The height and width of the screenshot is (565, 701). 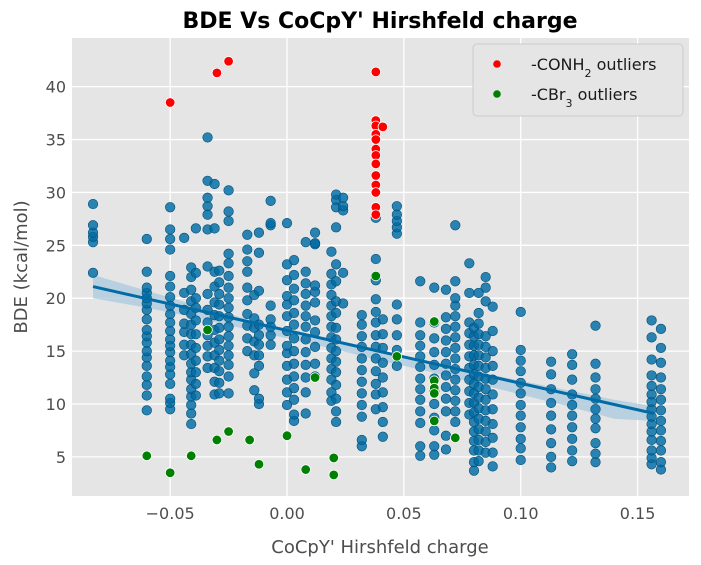 I want to click on y-tick-label: 30, so click(x=56, y=192).